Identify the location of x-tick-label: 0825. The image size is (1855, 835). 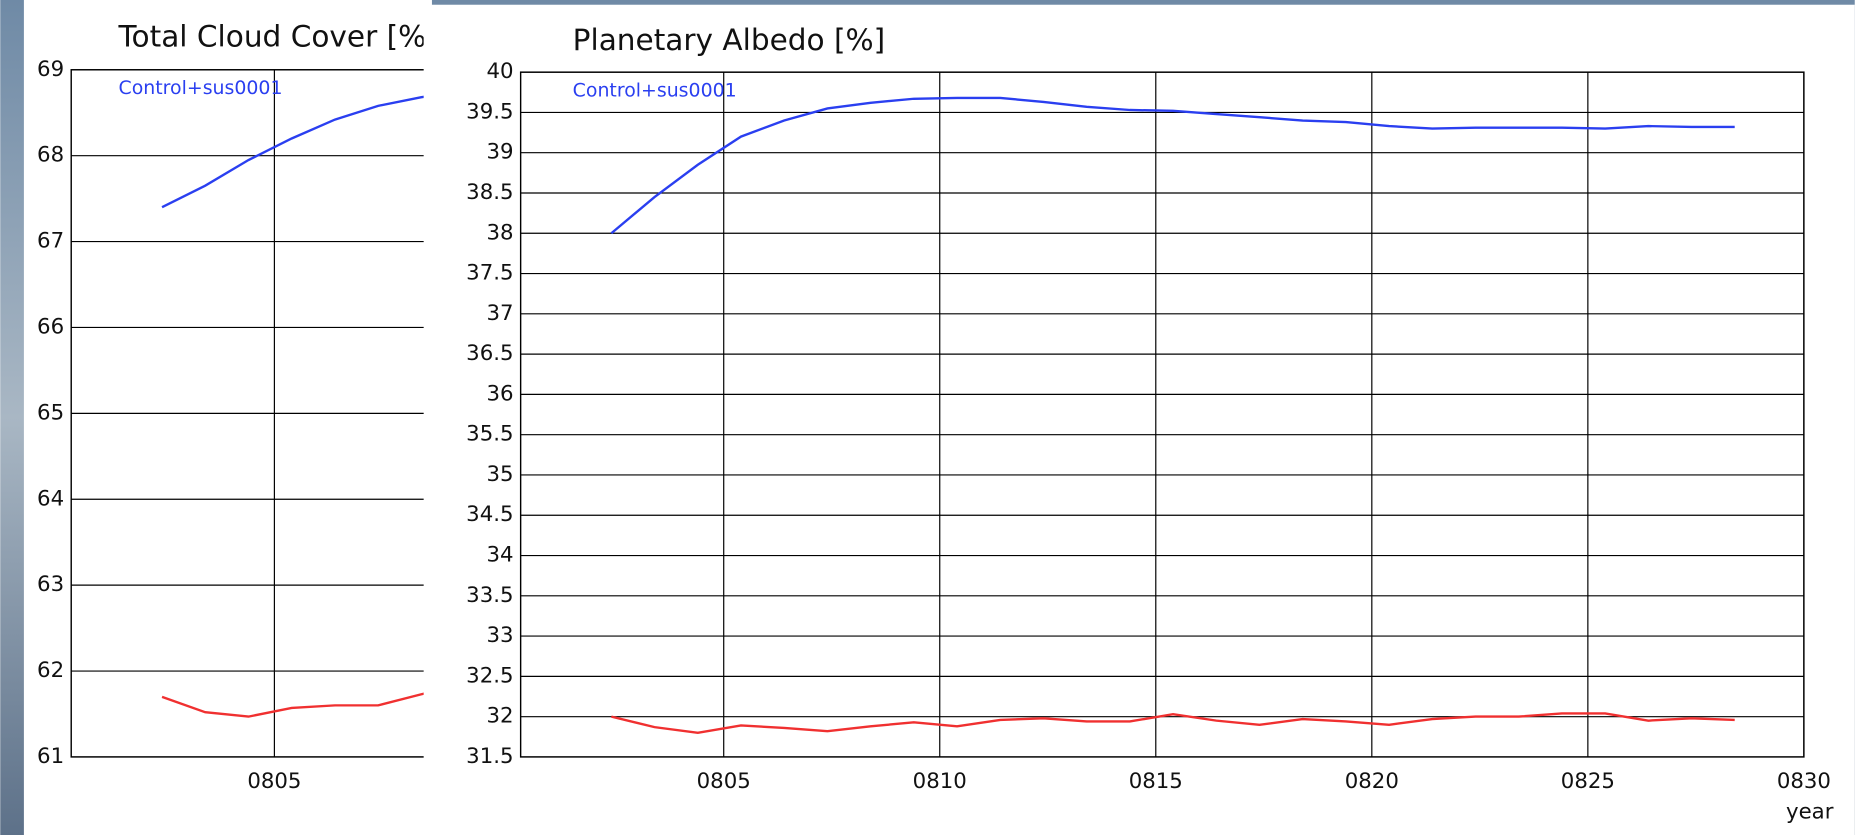
(1588, 781).